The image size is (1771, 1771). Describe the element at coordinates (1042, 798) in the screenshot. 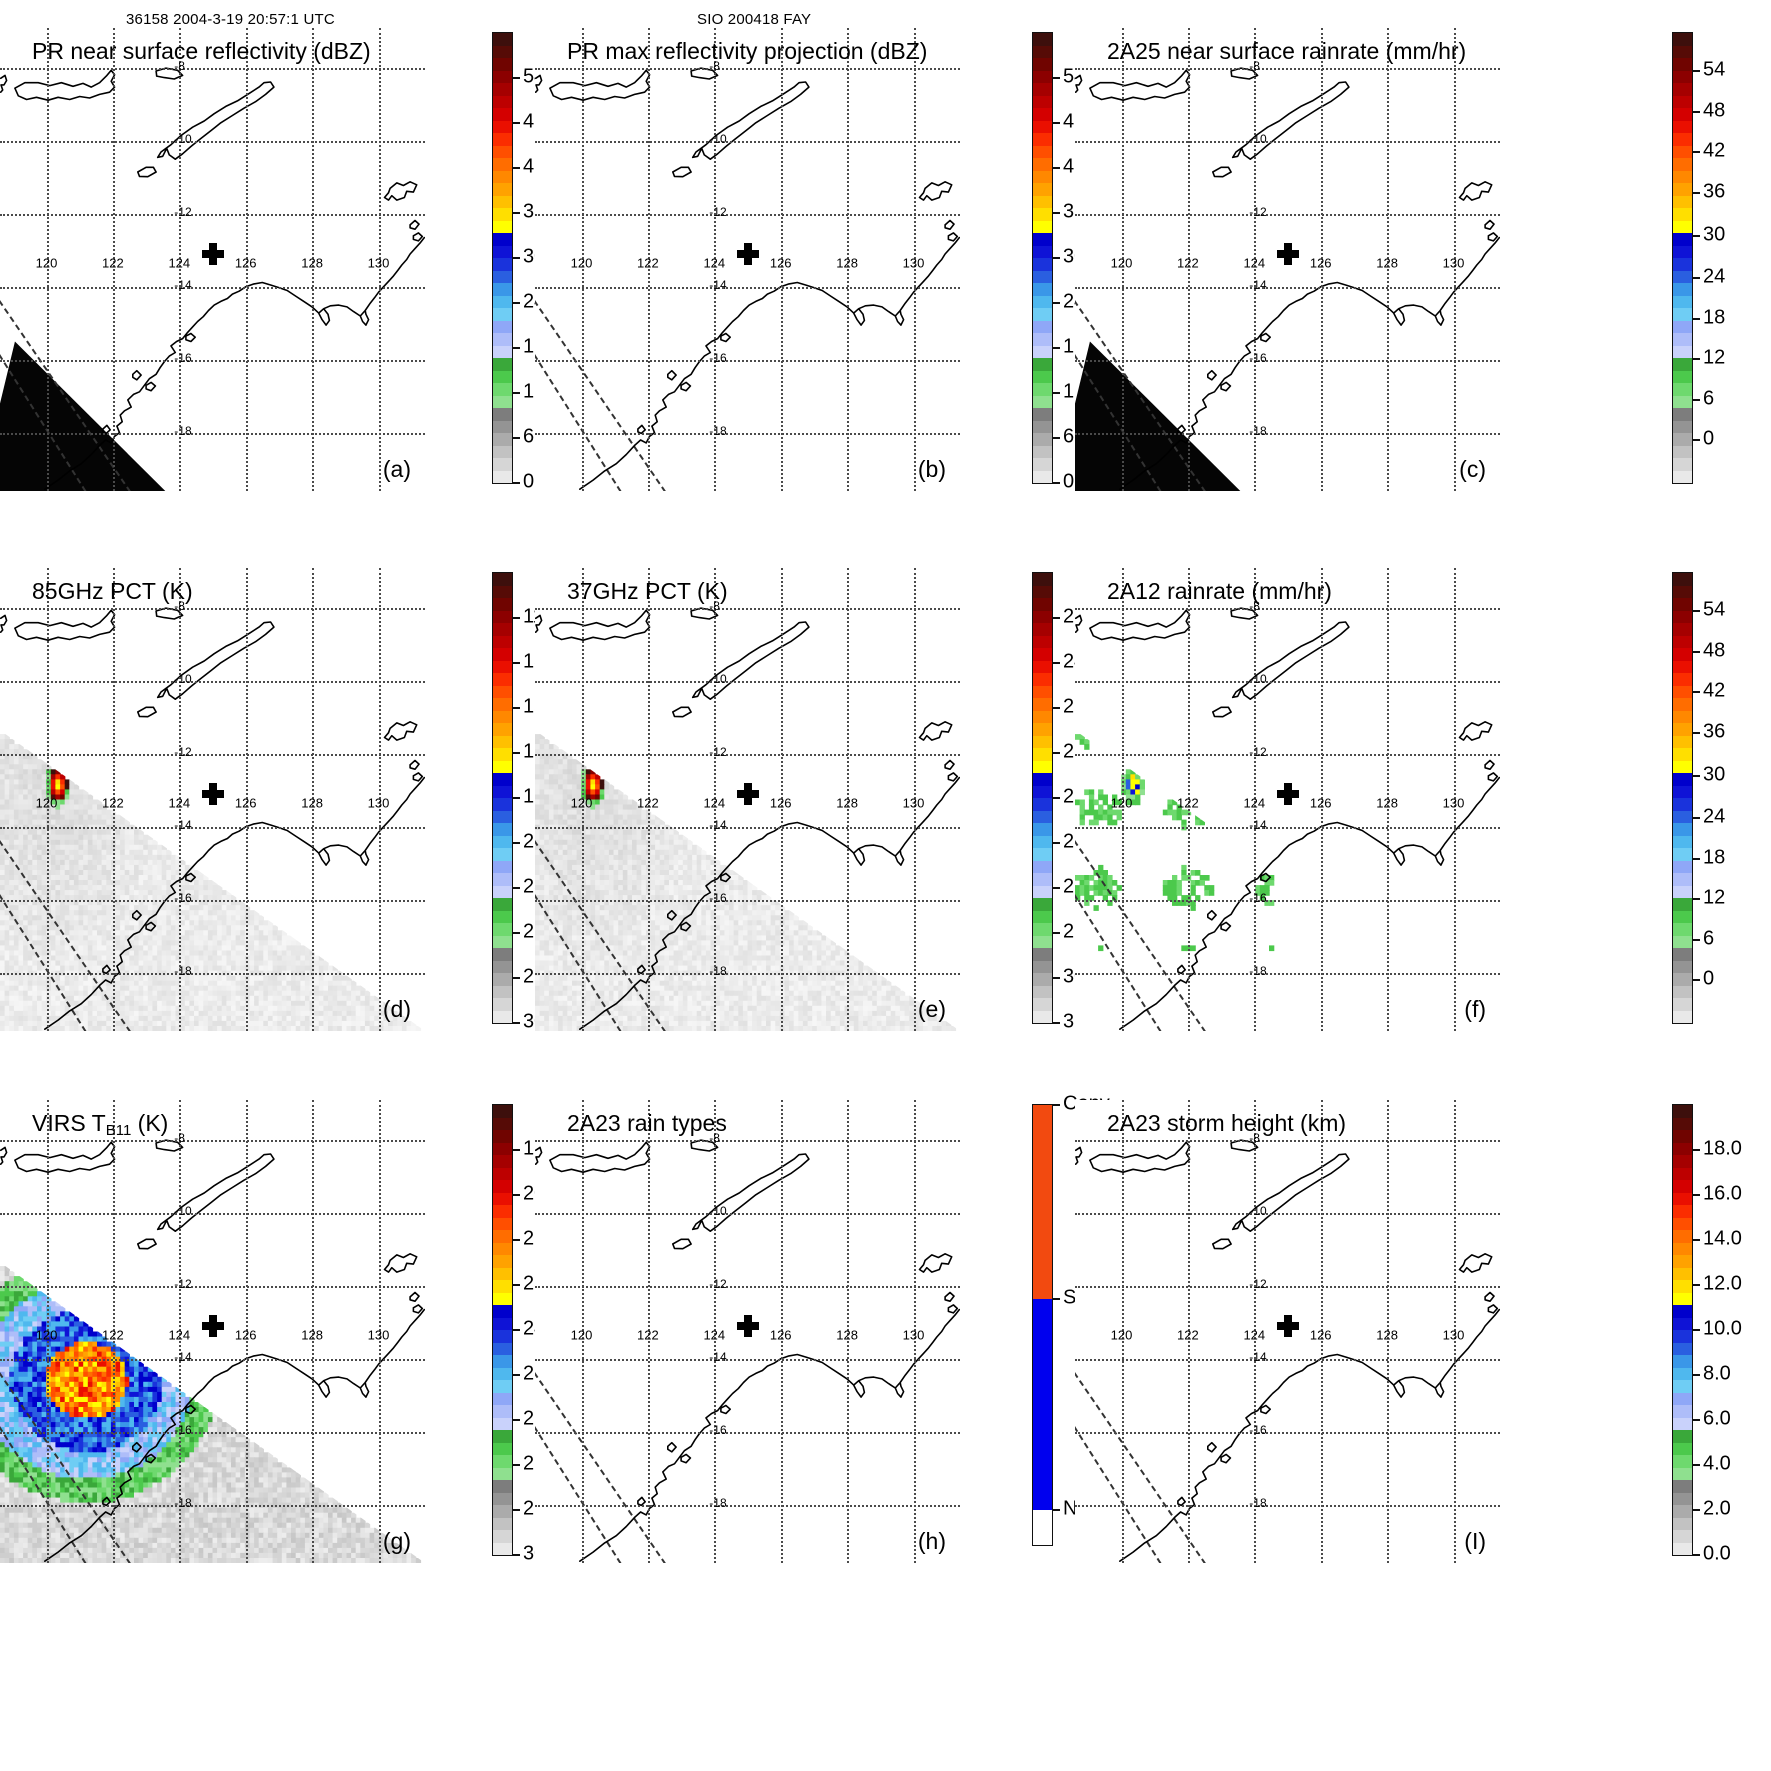

I see `colorbar-e` at that location.